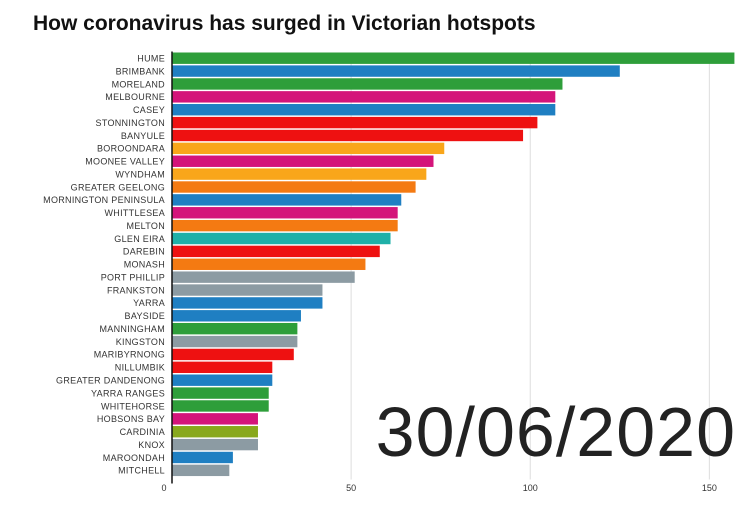  What do you see at coordinates (130, 123) in the screenshot?
I see `category-label: STONNINGTON` at bounding box center [130, 123].